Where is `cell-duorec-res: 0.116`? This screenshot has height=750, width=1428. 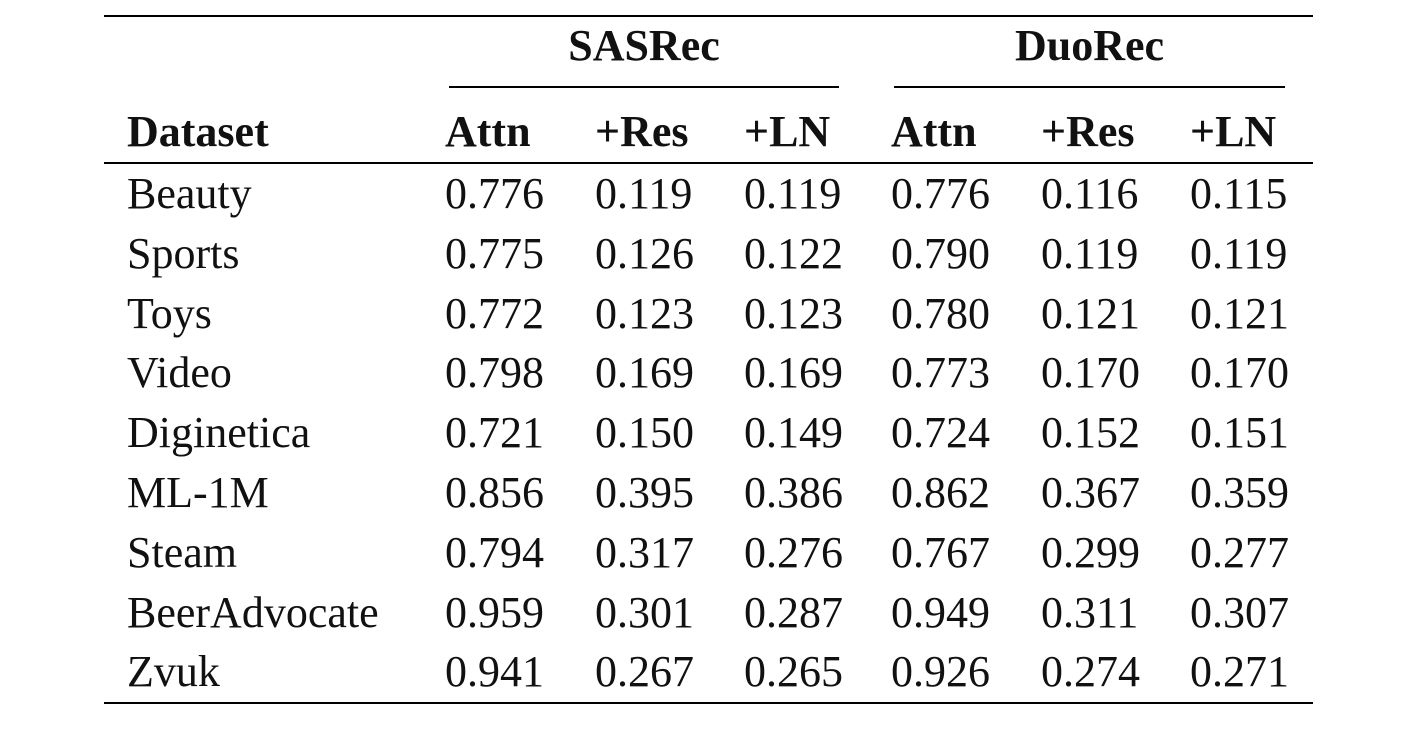 cell-duorec-res: 0.116 is located at coordinates (1090, 193).